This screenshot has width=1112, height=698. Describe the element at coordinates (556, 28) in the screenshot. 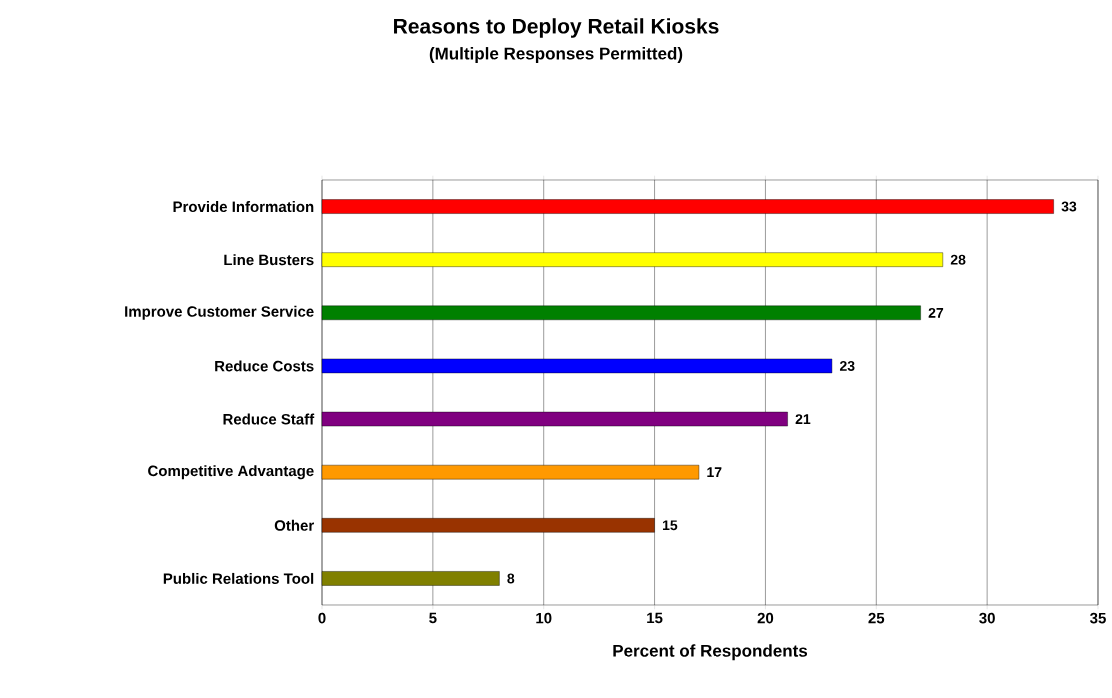

I see `chart-title: Reasons to Deploy Retail Kiosks` at that location.